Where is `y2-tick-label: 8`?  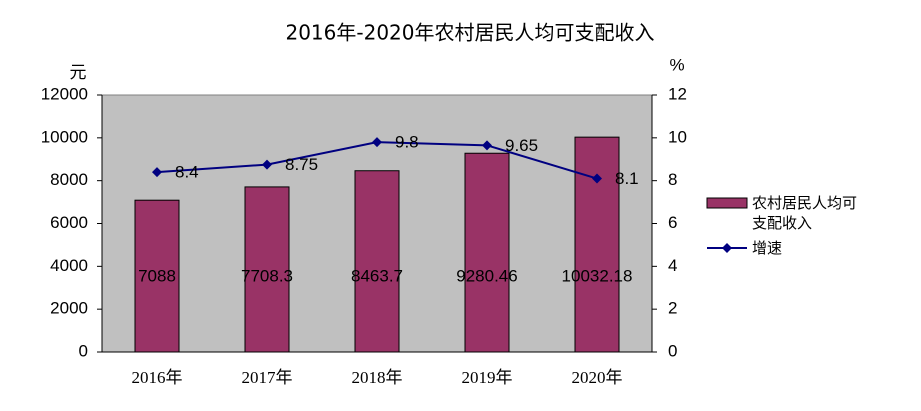 y2-tick-label: 8 is located at coordinates (672, 179).